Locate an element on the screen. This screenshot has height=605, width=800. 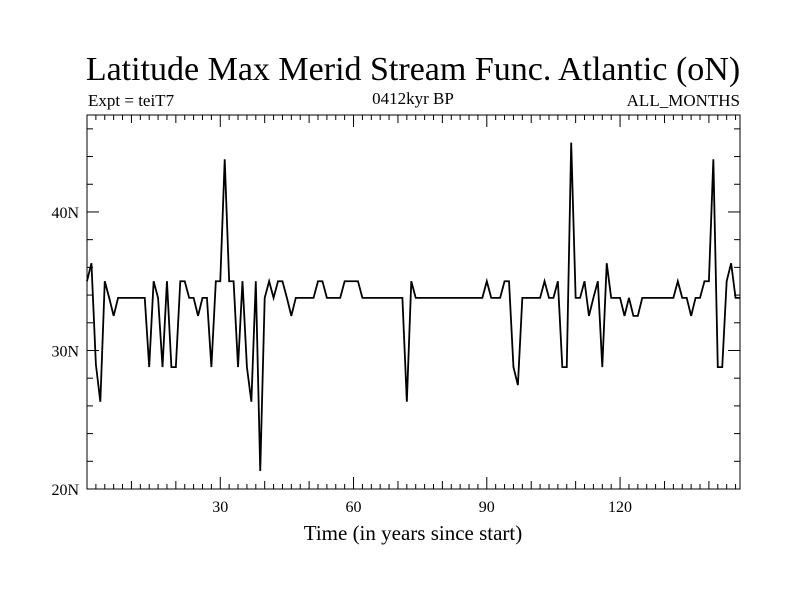
y-tick-label: 30N is located at coordinates (65, 351).